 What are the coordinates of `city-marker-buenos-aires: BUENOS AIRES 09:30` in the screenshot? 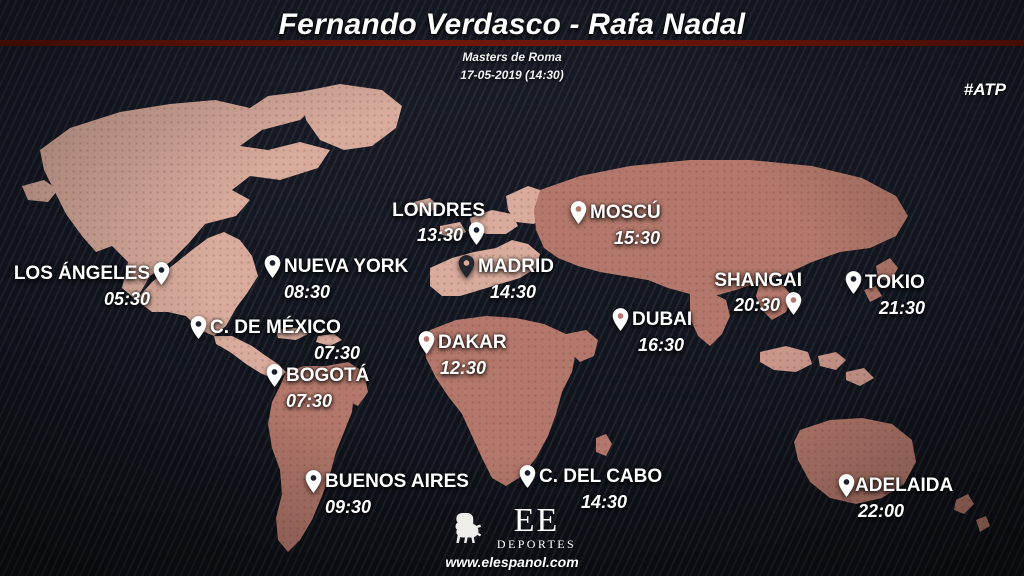 It's located at (387, 493).